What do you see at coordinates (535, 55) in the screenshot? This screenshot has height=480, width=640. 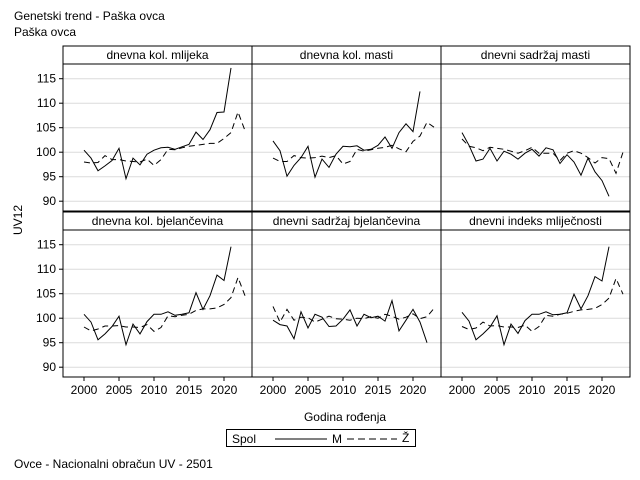 I see `panel-title: dnevni sadržaj masti` at bounding box center [535, 55].